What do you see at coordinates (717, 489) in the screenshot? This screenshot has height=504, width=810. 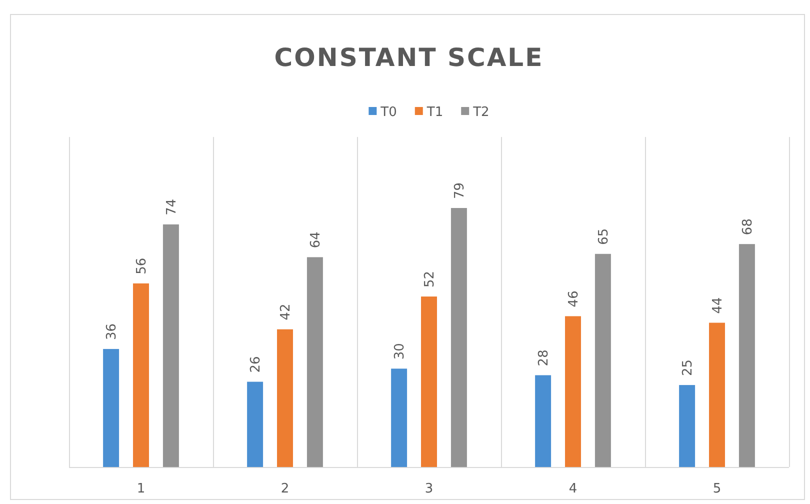 I see `x-tick-label: 5` at bounding box center [717, 489].